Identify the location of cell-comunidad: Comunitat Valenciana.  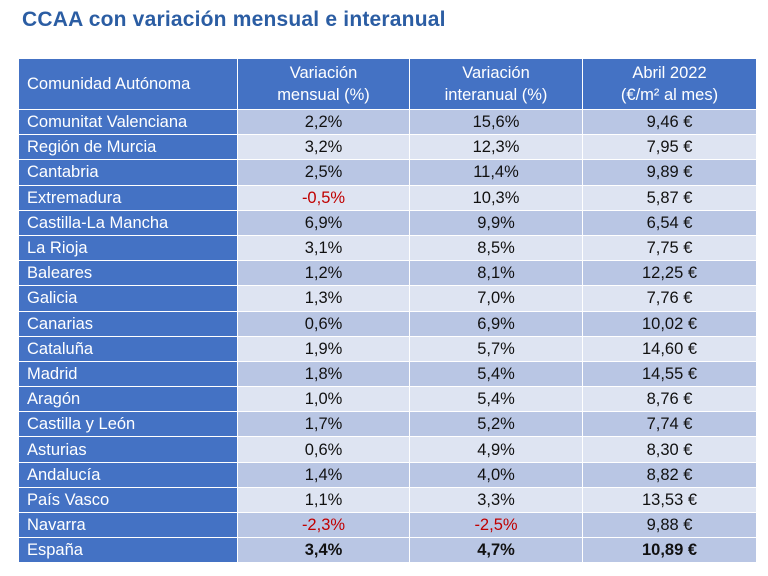
(128, 122).